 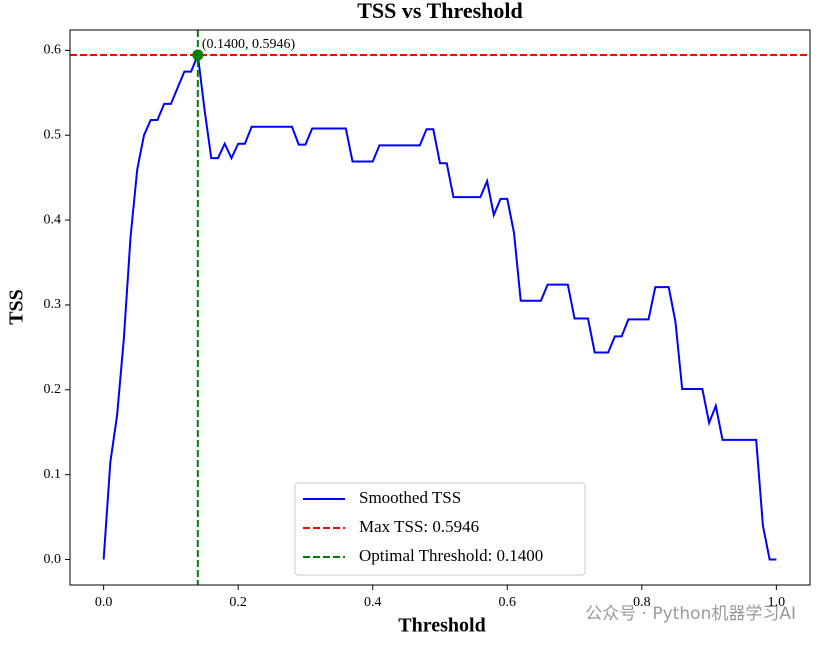 I want to click on x-tick-label: 0.8, so click(x=642, y=602).